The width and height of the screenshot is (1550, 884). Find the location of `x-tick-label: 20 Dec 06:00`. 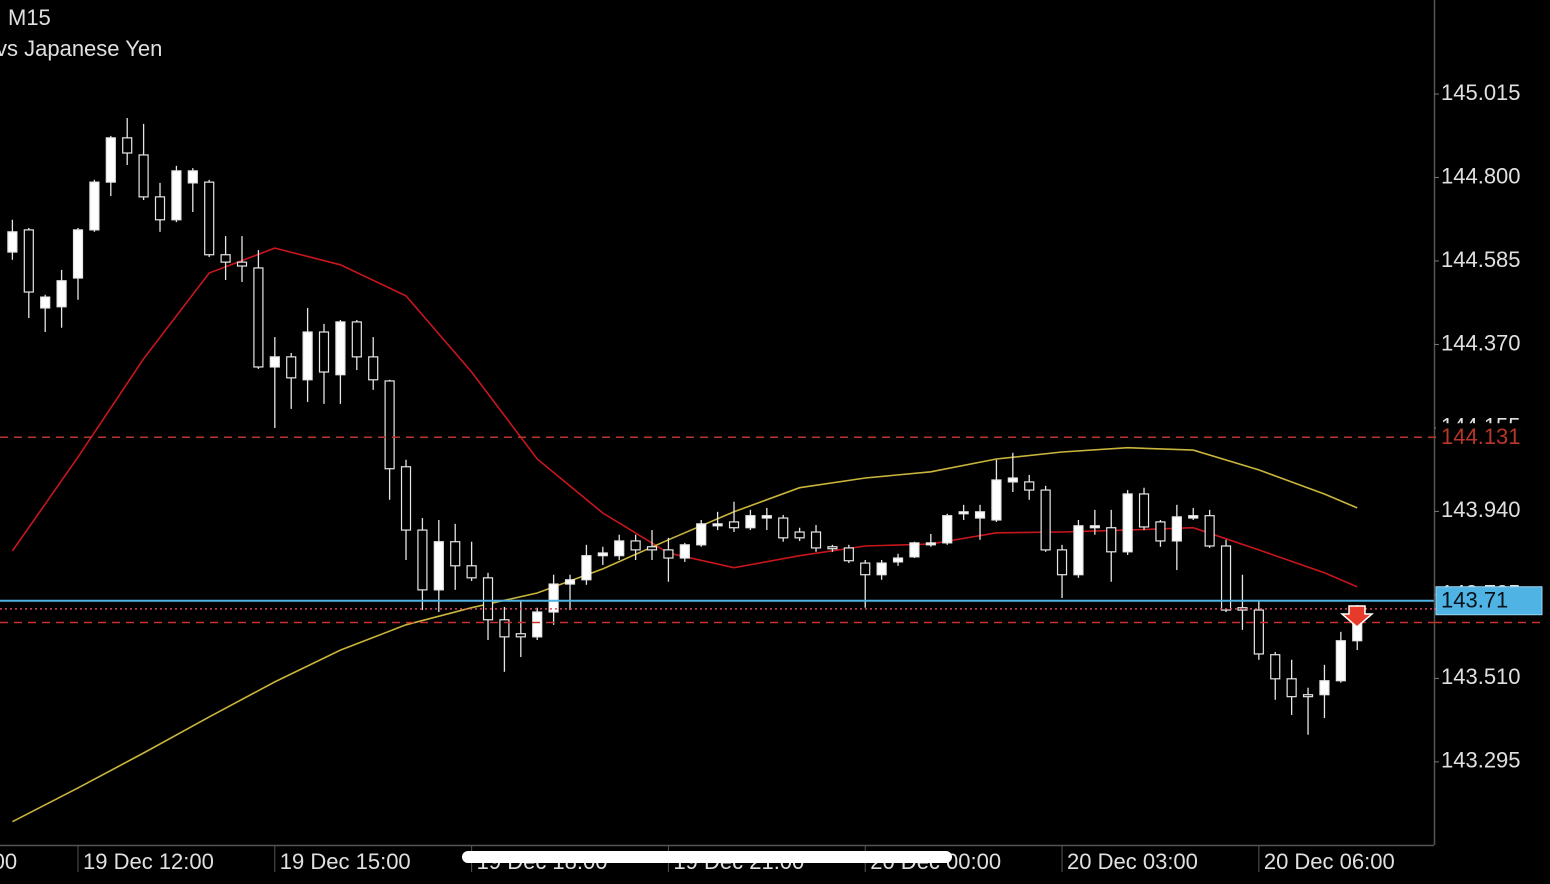

x-tick-label: 20 Dec 06:00 is located at coordinates (1329, 861).